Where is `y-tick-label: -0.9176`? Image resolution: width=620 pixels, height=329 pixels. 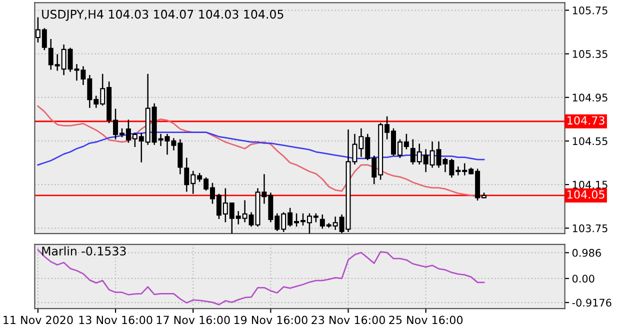 y-tick-label: -0.9176 is located at coordinates (592, 302).